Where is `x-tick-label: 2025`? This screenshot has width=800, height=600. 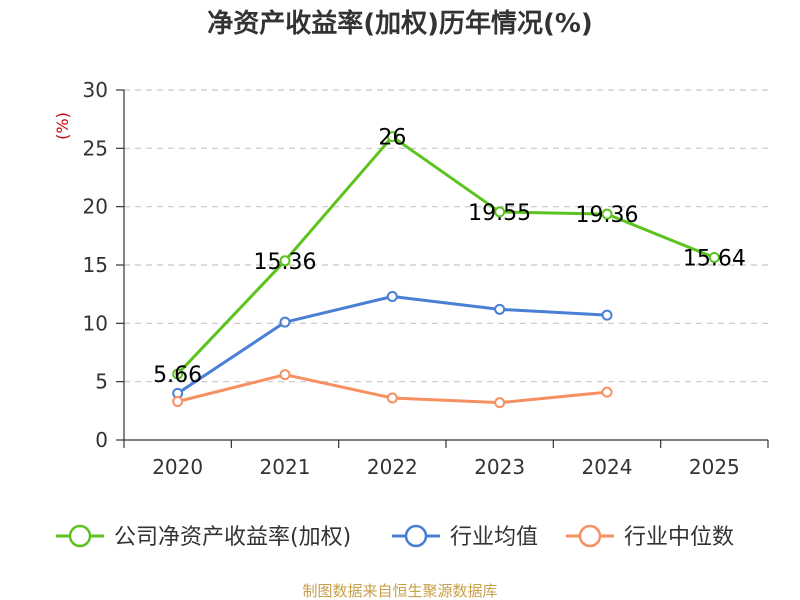 x-tick-label: 2025 is located at coordinates (714, 467).